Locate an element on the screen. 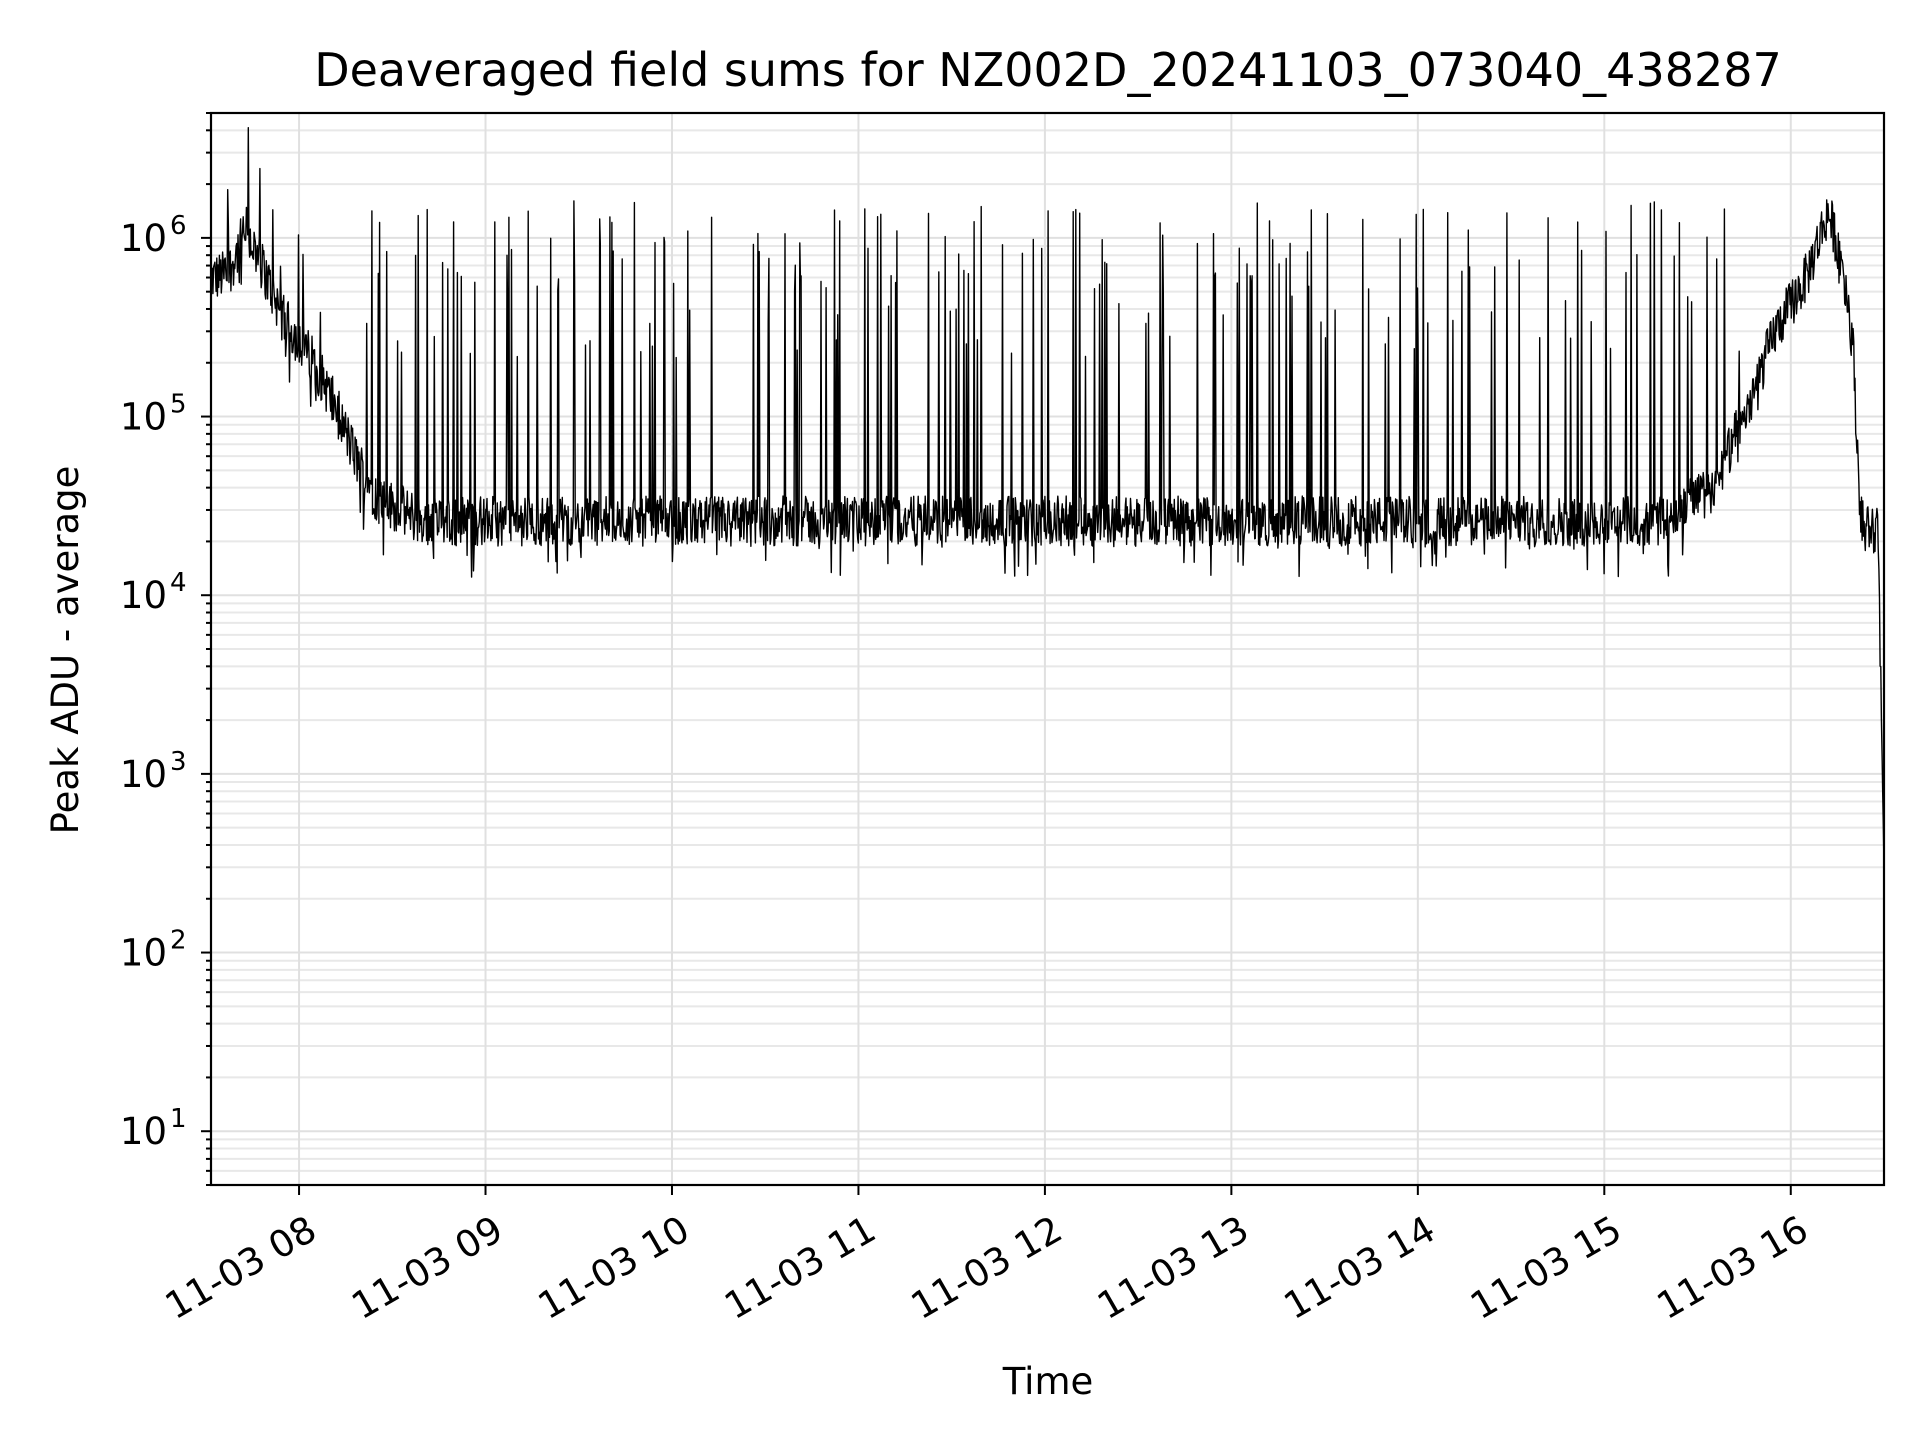  y-tick-exponent: 4 is located at coordinates (178, 583).